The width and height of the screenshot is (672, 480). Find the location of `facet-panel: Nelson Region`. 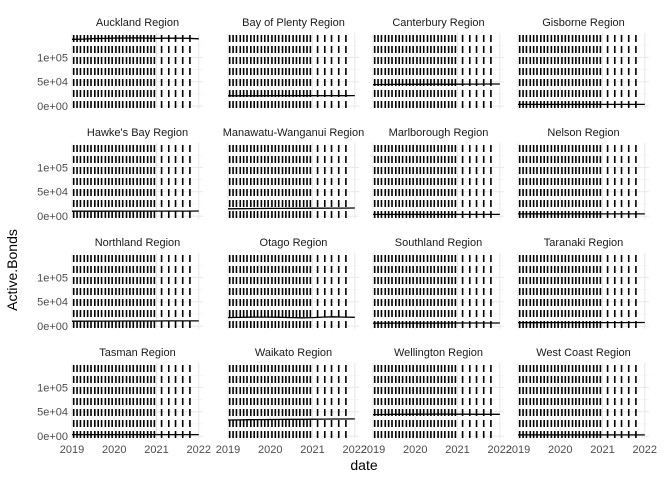

facet-panel: Nelson Region is located at coordinates (583, 173).